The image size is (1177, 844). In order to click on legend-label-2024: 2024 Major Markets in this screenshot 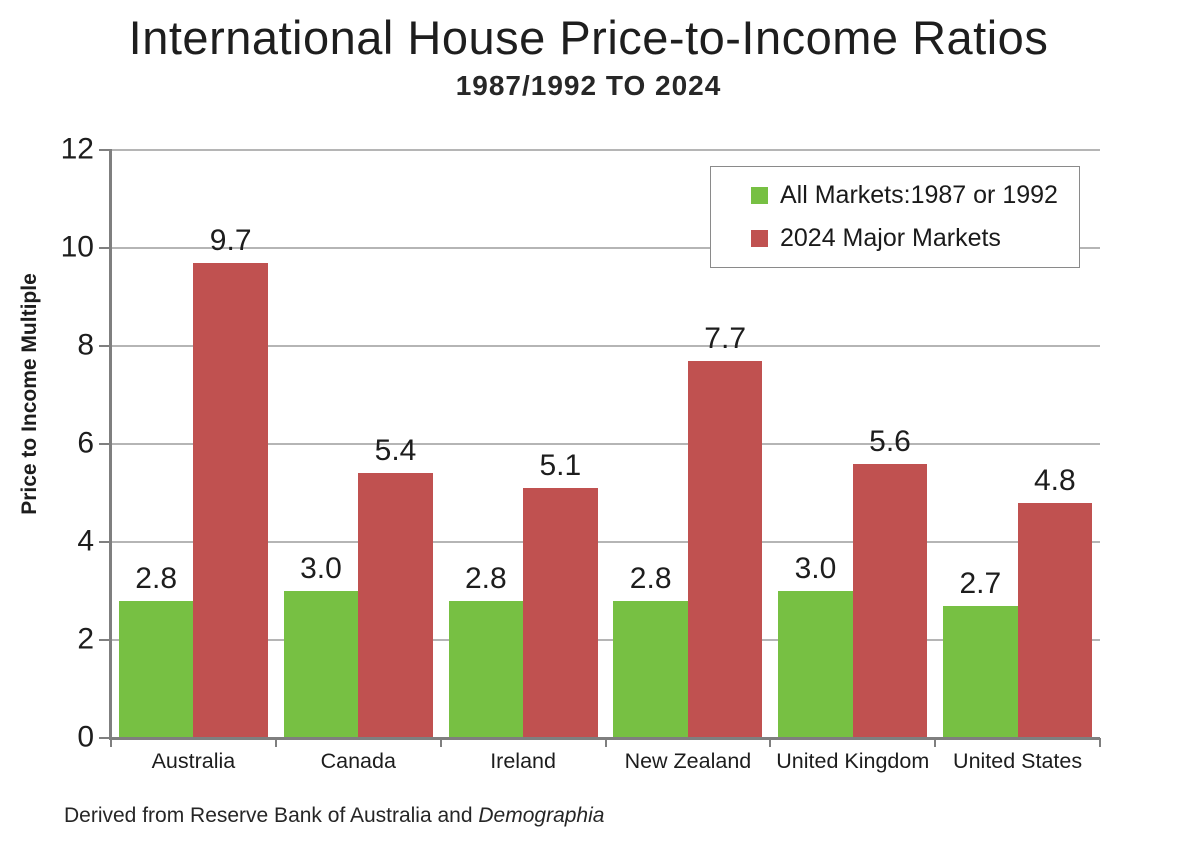, I will do `click(890, 238)`.